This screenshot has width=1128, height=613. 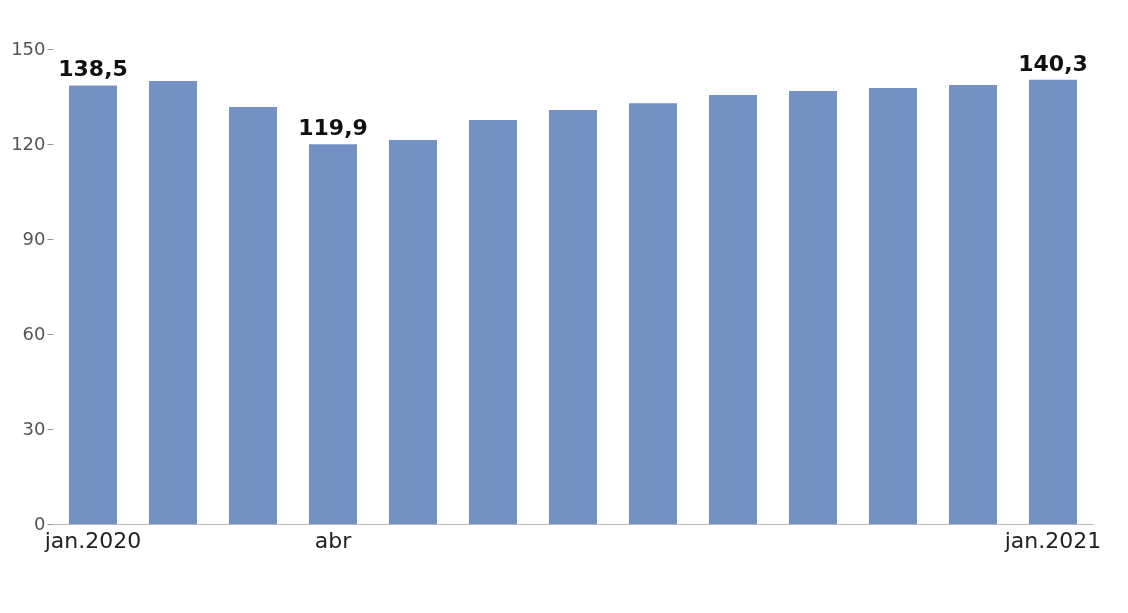 I want to click on x-tick-label: jan.2021, so click(x=1052, y=540).